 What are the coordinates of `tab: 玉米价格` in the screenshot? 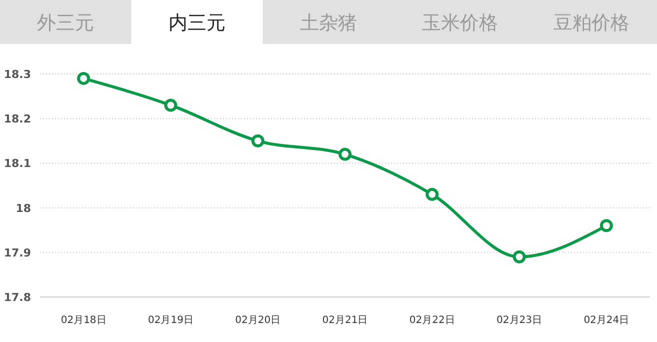 It's located at (460, 22).